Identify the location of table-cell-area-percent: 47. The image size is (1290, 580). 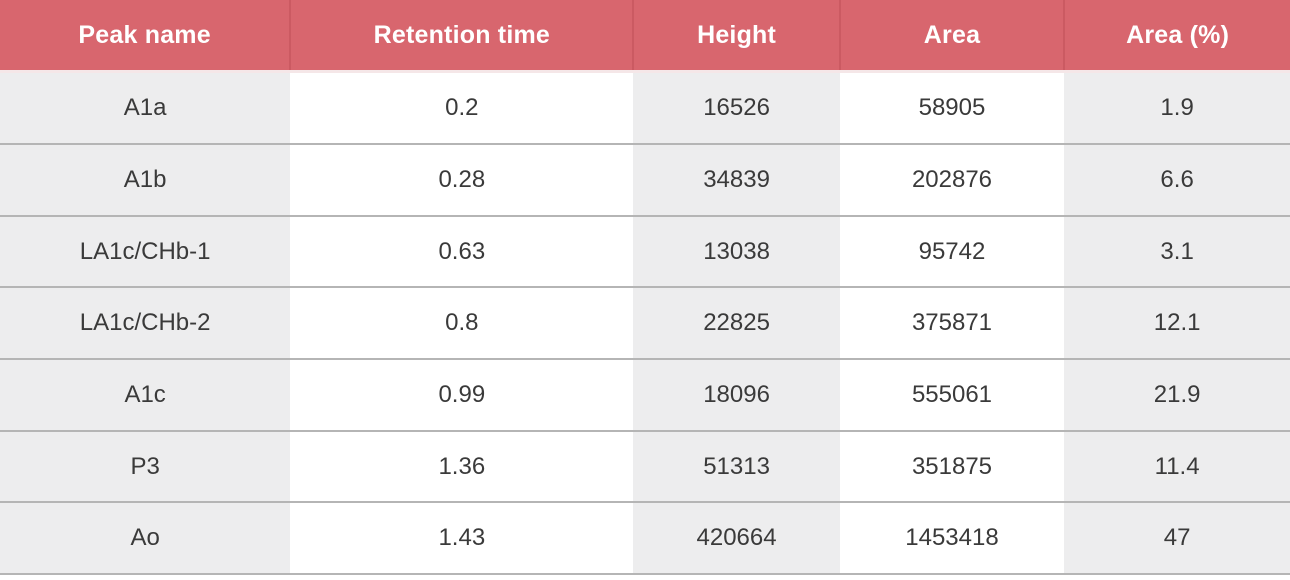
(1177, 538).